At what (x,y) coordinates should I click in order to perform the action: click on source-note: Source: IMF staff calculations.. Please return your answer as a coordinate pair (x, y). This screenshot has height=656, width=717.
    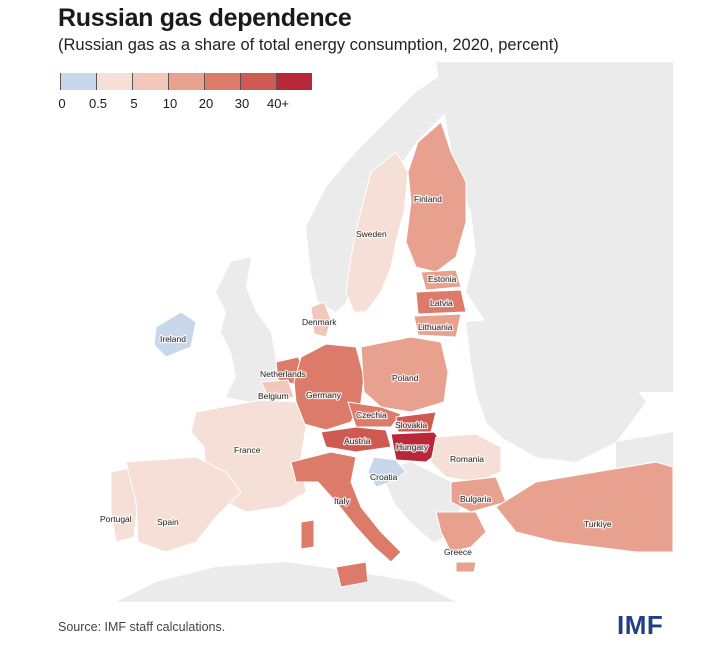
    Looking at the image, I should click on (142, 627).